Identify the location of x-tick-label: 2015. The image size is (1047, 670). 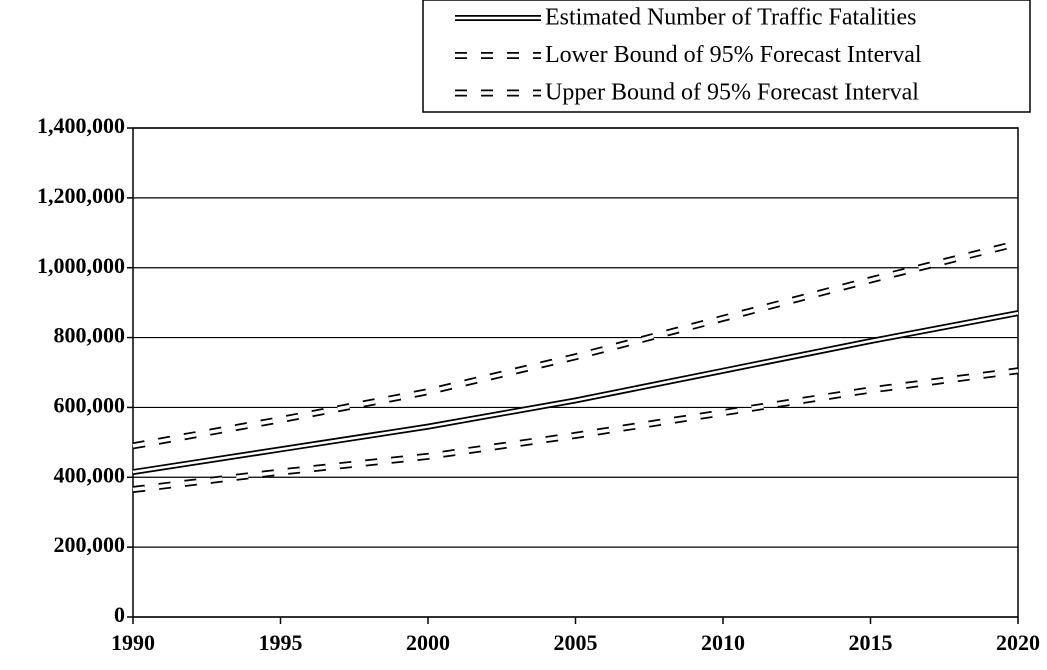
(871, 642).